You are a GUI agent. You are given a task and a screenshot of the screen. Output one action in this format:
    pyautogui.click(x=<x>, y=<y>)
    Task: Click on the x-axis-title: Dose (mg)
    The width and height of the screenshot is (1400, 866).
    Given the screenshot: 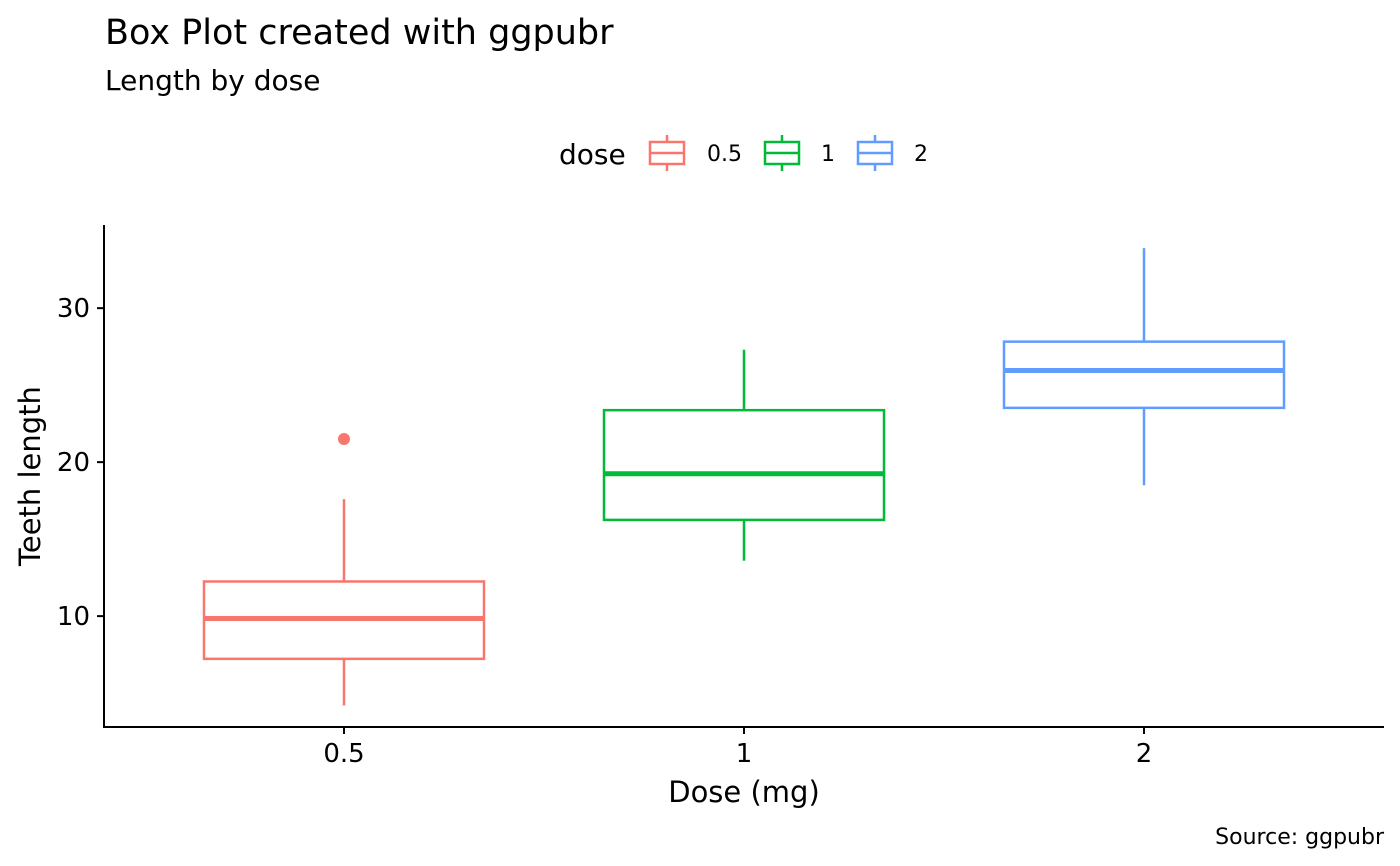 What is the action you would take?
    pyautogui.click(x=744, y=792)
    